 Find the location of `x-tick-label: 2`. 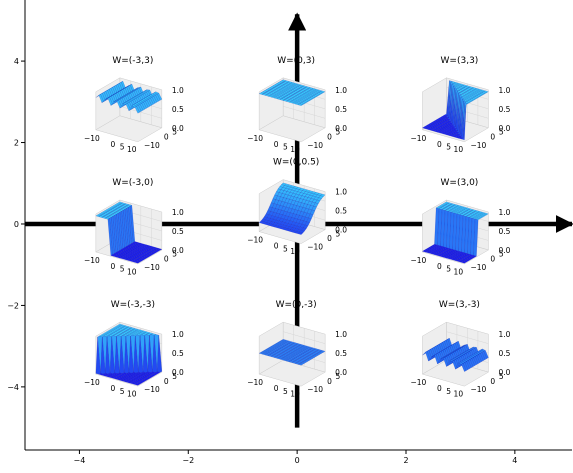

x-tick-label: 2 is located at coordinates (405, 460).